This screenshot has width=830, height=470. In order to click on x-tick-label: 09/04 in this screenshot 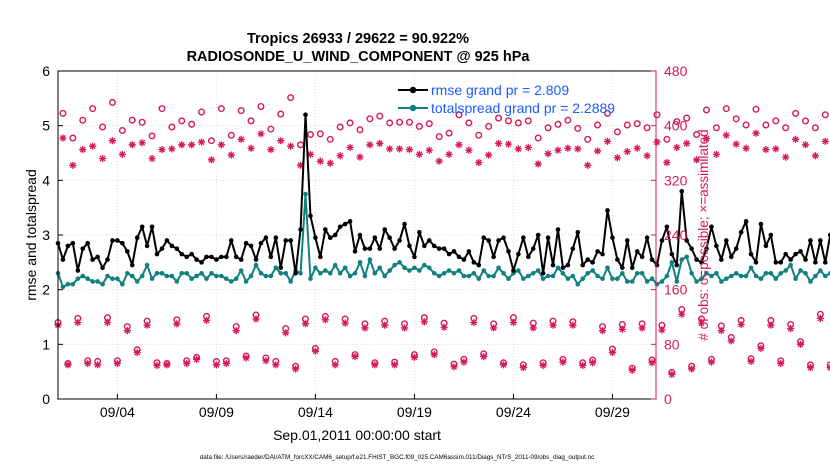, I will do `click(117, 412)`.